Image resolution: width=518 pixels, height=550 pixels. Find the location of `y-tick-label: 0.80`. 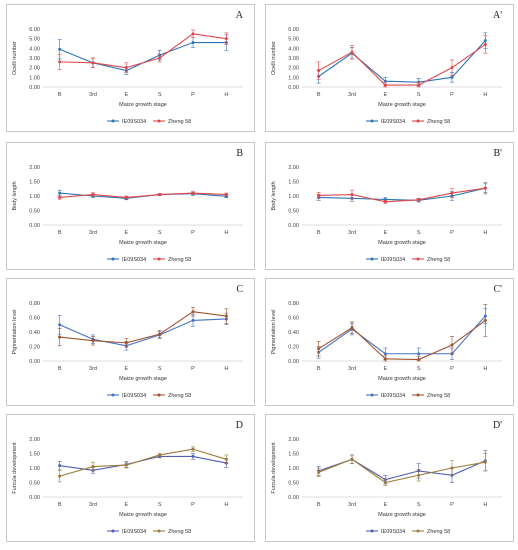

y-tick-label: 0.80 is located at coordinates (34, 304).